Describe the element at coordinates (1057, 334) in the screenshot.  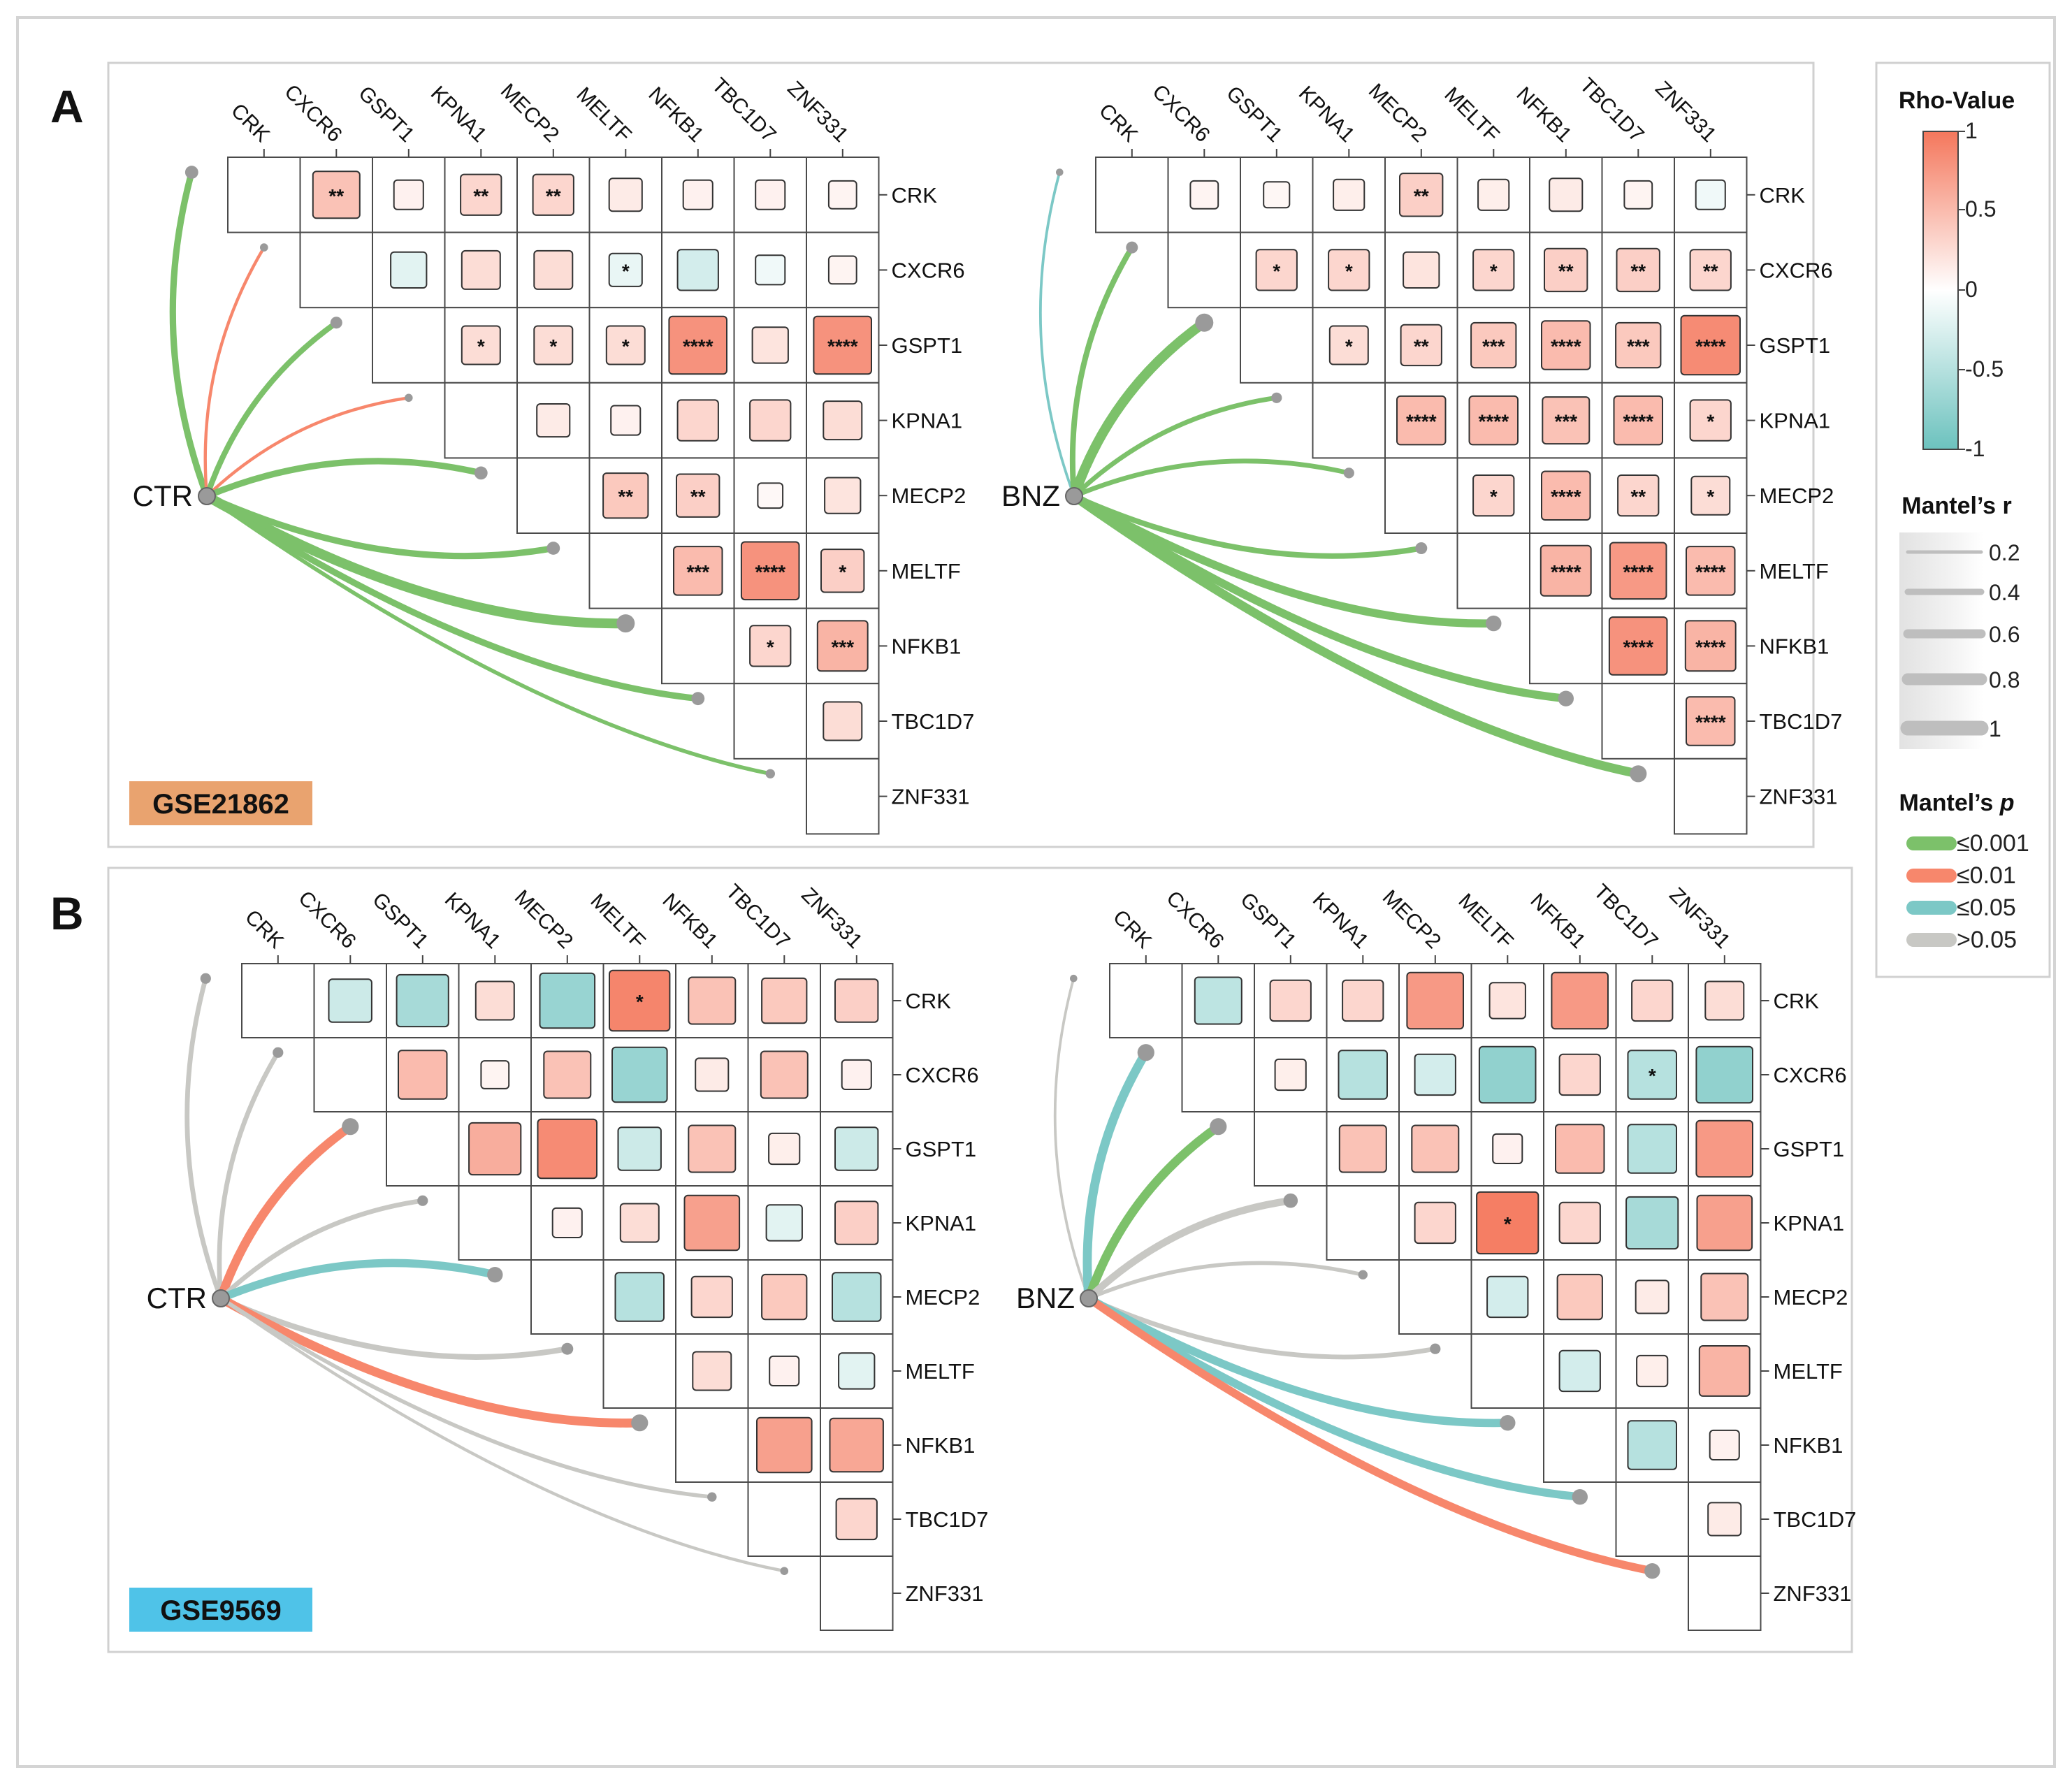
I see `mantel-link-crk` at that location.